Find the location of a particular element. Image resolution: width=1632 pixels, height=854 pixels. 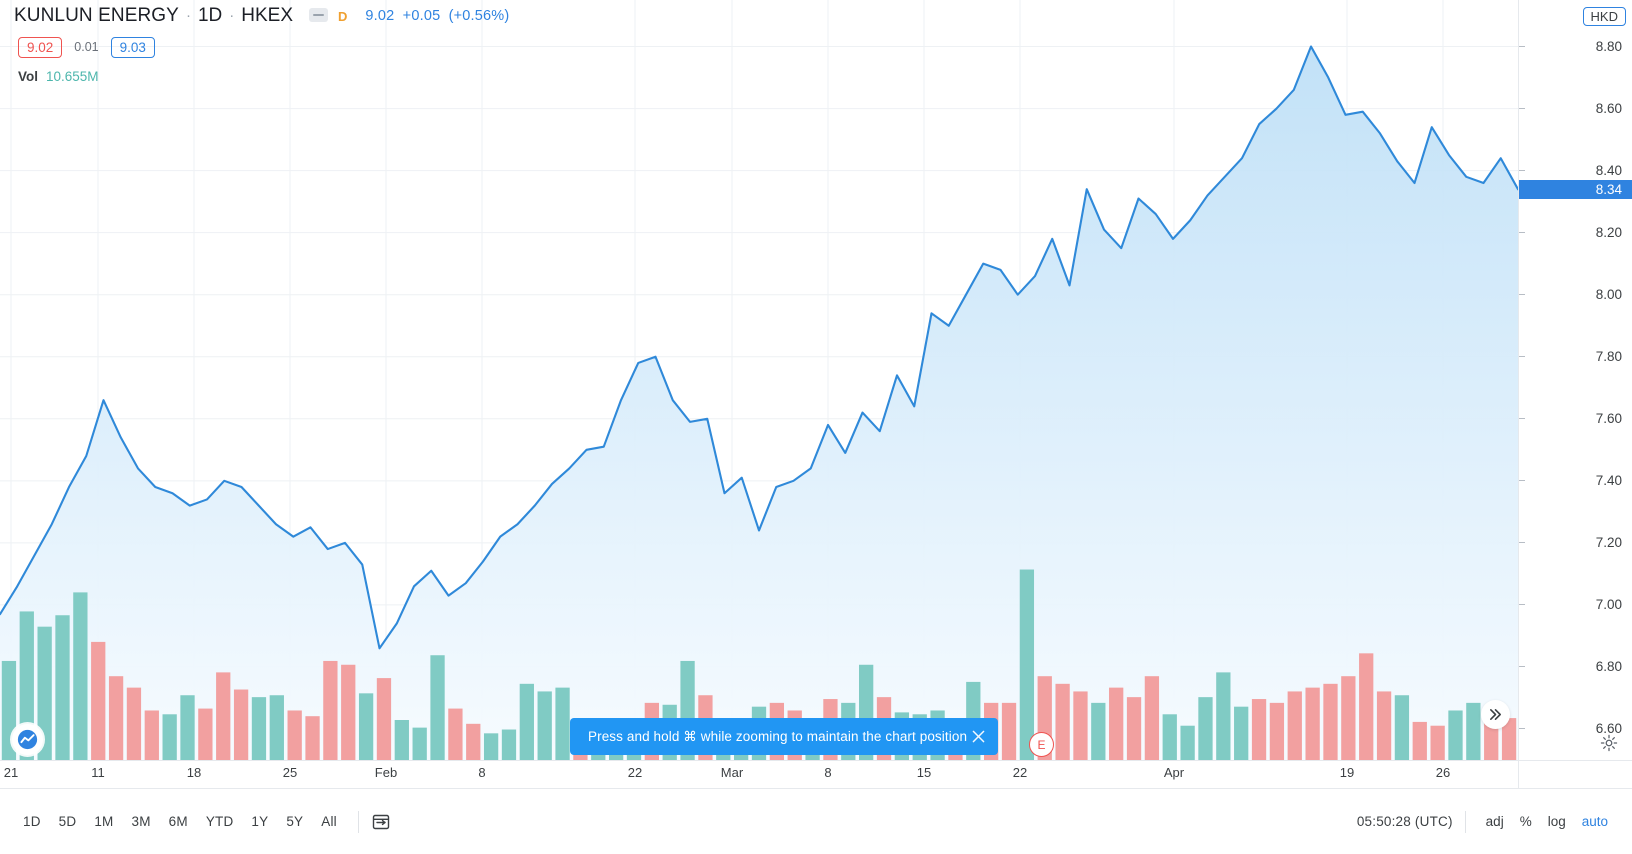

time-tick: 8 is located at coordinates (828, 772).